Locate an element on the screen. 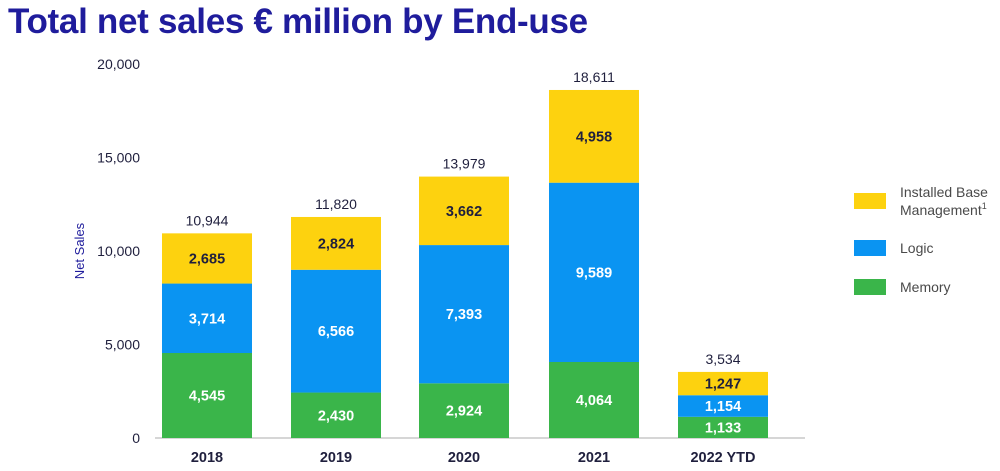 The height and width of the screenshot is (471, 1000). chart-title: Total net sales € million by End-use is located at coordinates (298, 21).